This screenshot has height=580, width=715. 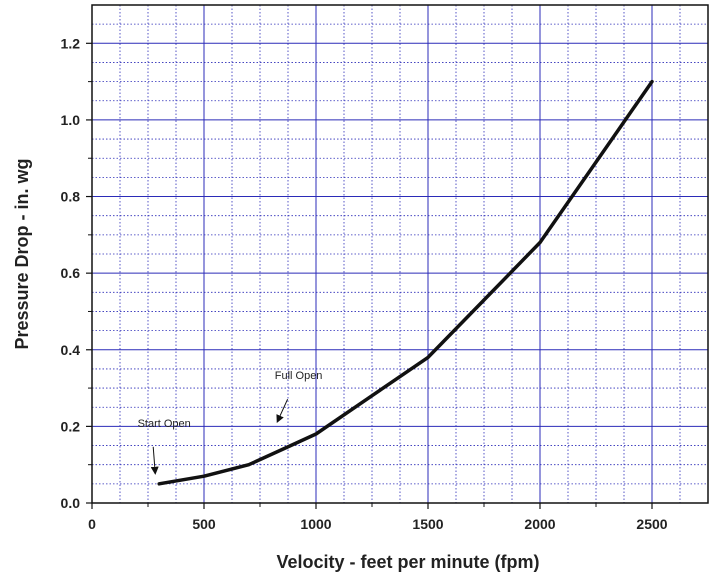 What do you see at coordinates (71, 120) in the screenshot?
I see `y-tick-label: 1.0` at bounding box center [71, 120].